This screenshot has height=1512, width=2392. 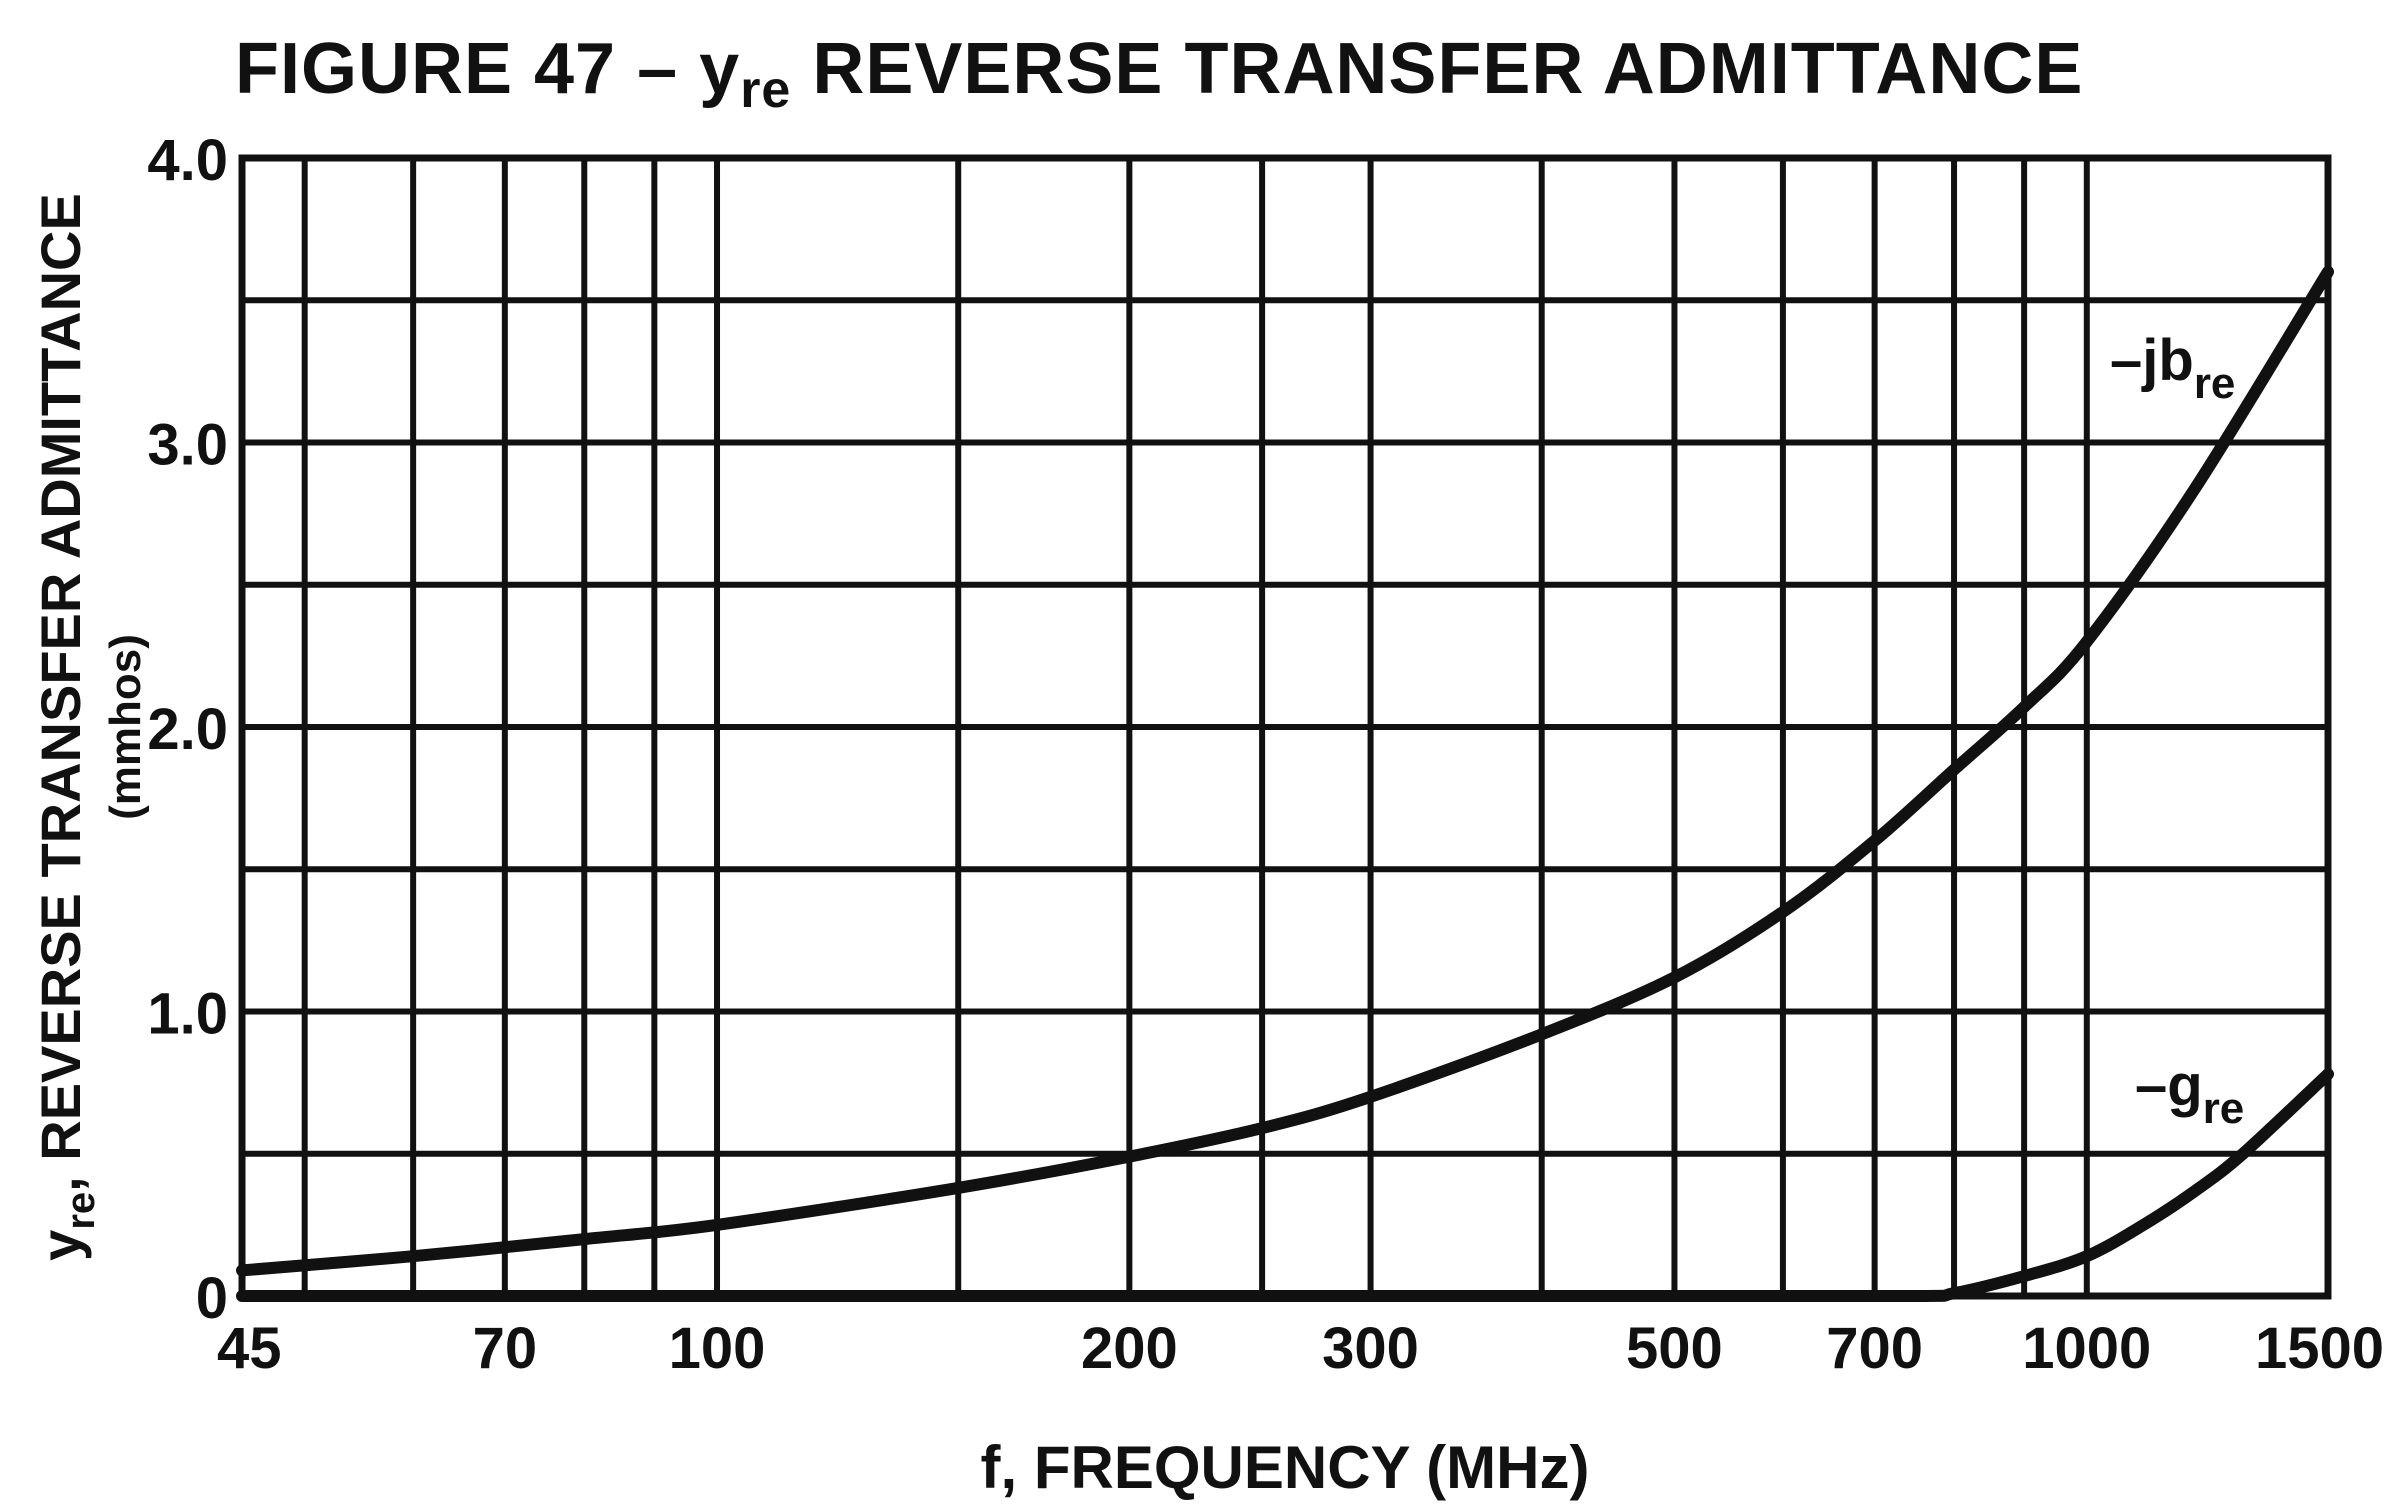 I want to click on x-tick-label: 1500, so click(x=2319, y=1348).